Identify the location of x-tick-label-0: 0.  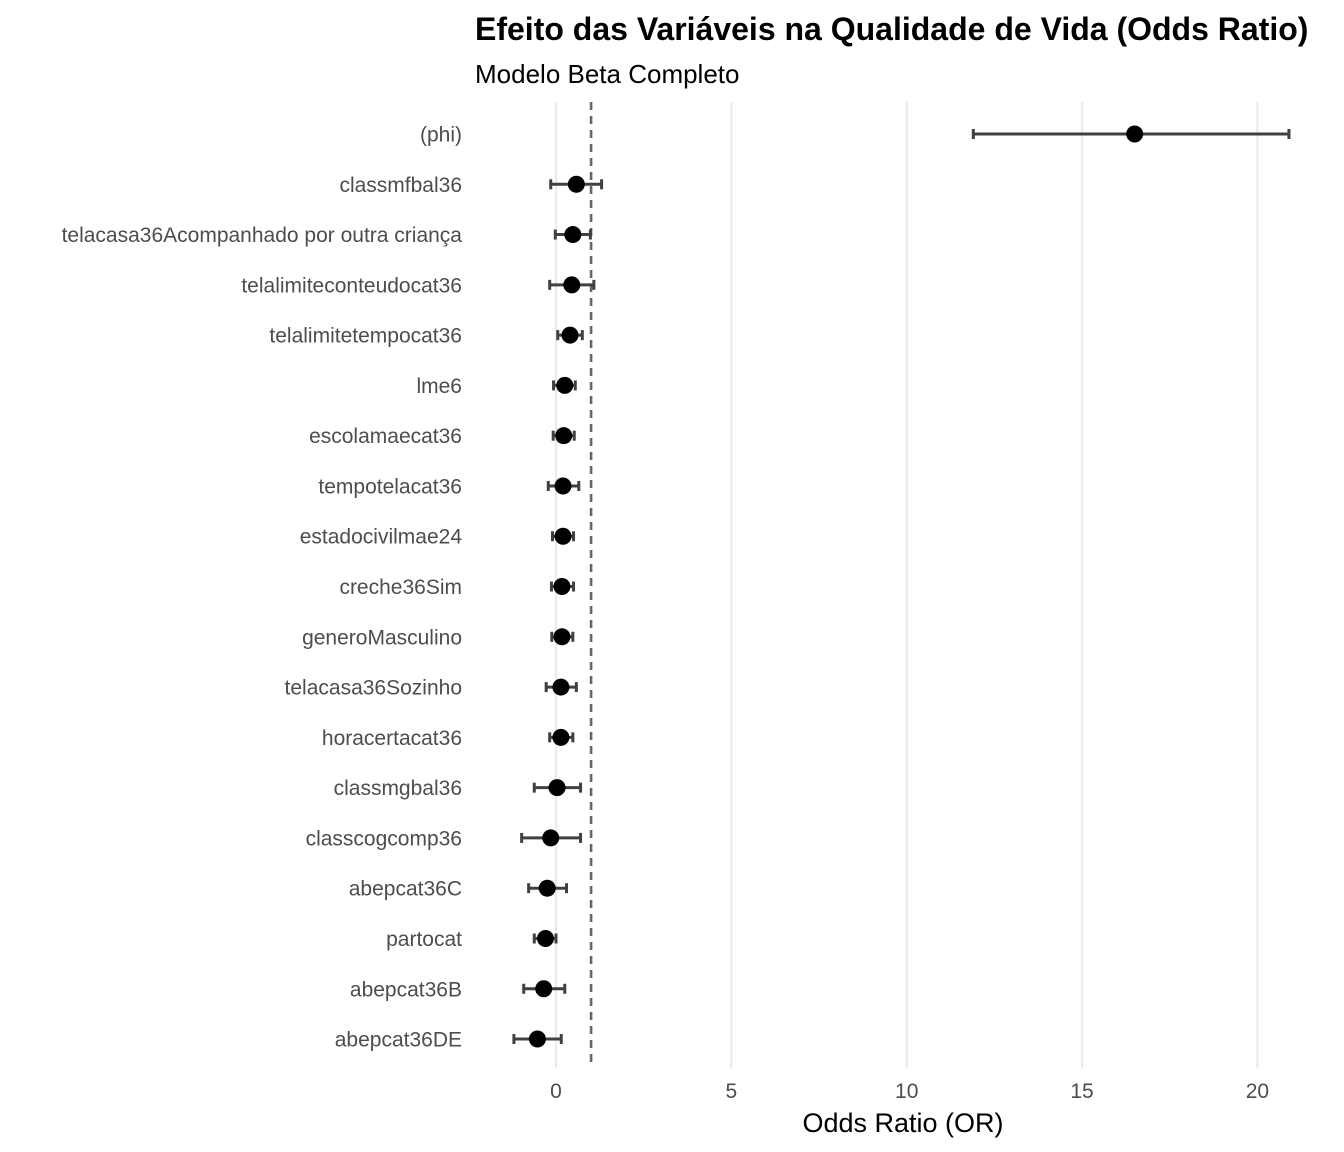
(556, 1091).